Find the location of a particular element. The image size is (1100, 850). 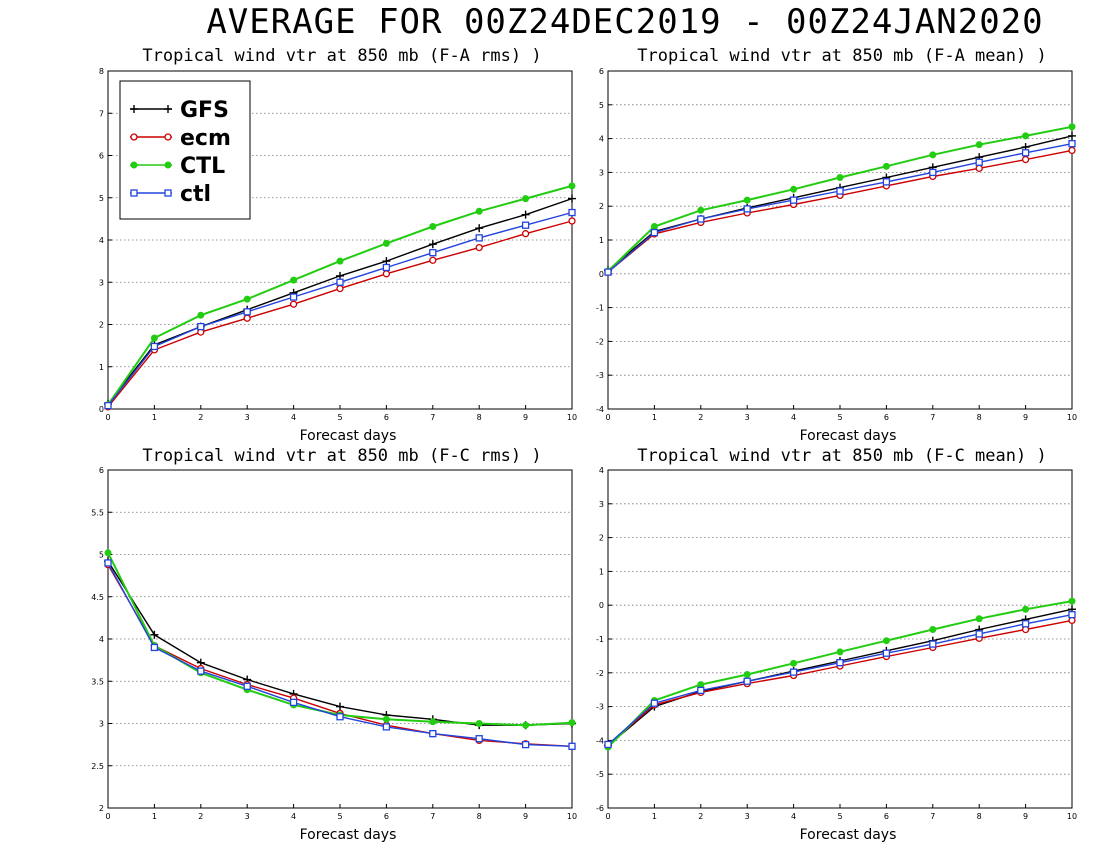

xtick-label-1-7: 7 is located at coordinates (432, 417).